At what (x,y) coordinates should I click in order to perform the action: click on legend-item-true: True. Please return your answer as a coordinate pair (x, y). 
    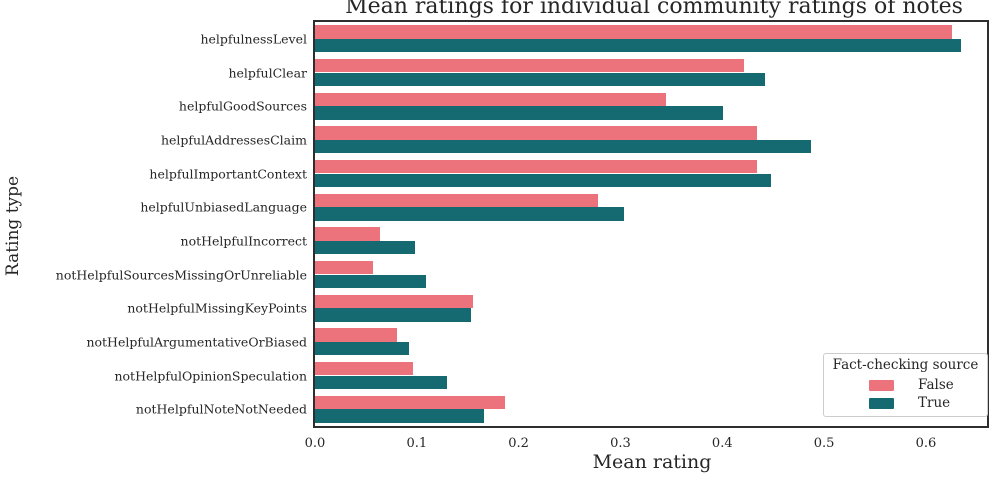
    Looking at the image, I should click on (905, 403).